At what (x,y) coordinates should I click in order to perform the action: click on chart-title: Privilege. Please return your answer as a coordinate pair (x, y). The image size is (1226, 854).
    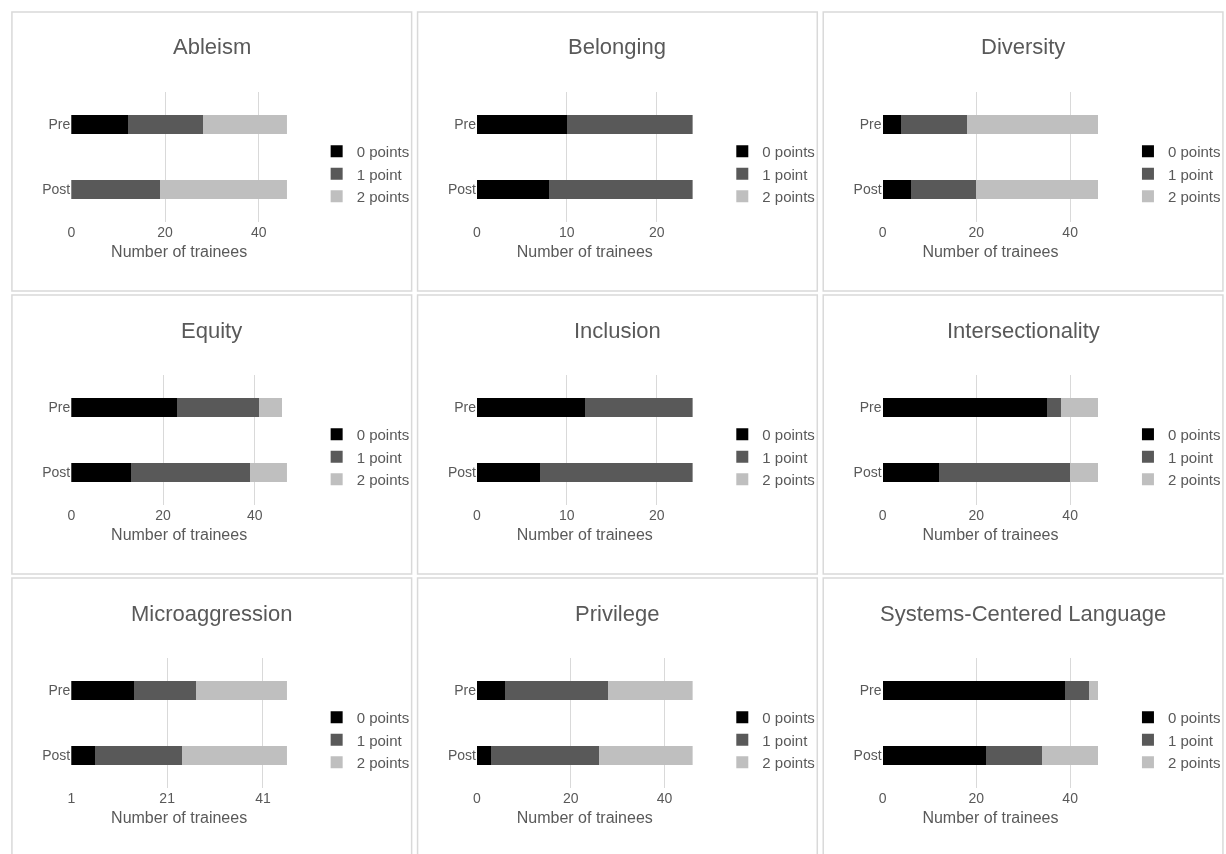
    Looking at the image, I should click on (617, 613).